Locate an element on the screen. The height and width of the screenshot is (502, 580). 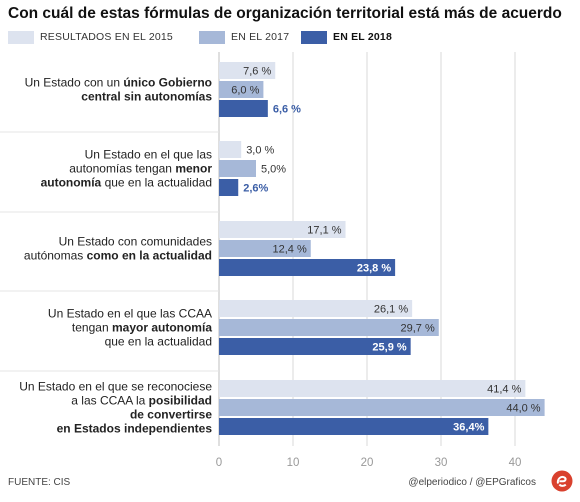
category-label: que en la actualidad is located at coordinates (158, 342).